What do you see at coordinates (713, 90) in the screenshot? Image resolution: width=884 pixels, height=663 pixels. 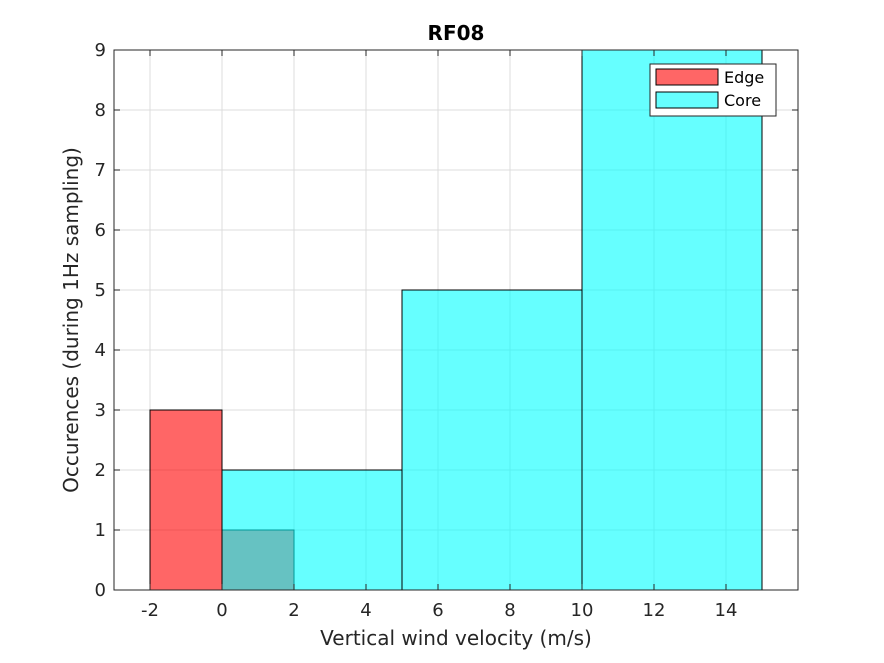 I see `legend: Edge Core` at bounding box center [713, 90].